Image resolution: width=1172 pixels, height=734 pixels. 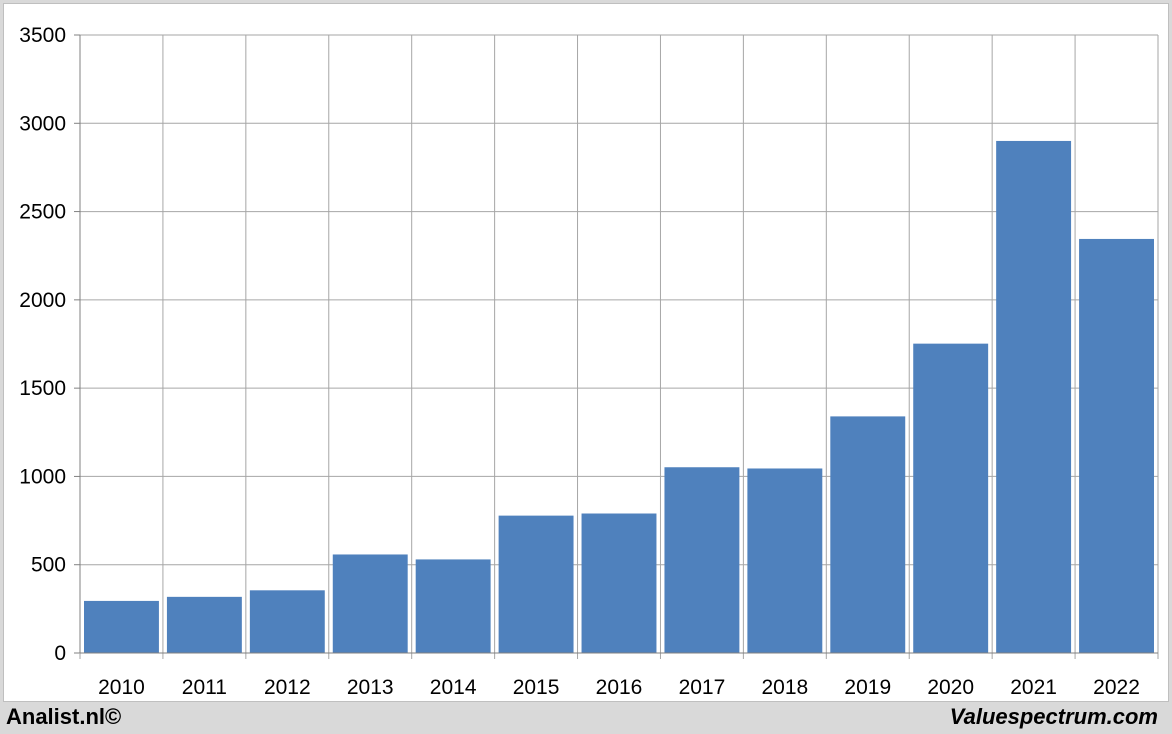 What do you see at coordinates (287, 687) in the screenshot?
I see `x-tick-label: 2012` at bounding box center [287, 687].